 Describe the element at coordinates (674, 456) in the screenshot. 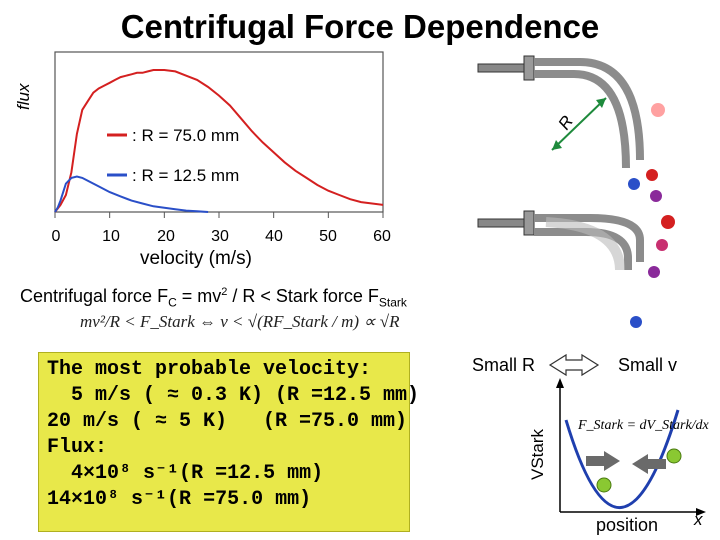

I see `particle-green-right` at that location.